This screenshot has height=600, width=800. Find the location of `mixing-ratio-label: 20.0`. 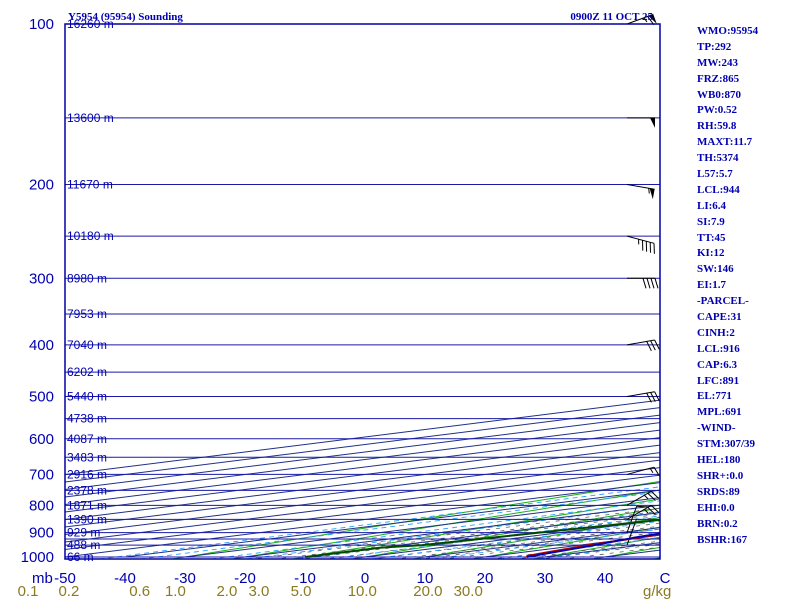

mixing-ratio-label: 20.0 is located at coordinates (427, 591).